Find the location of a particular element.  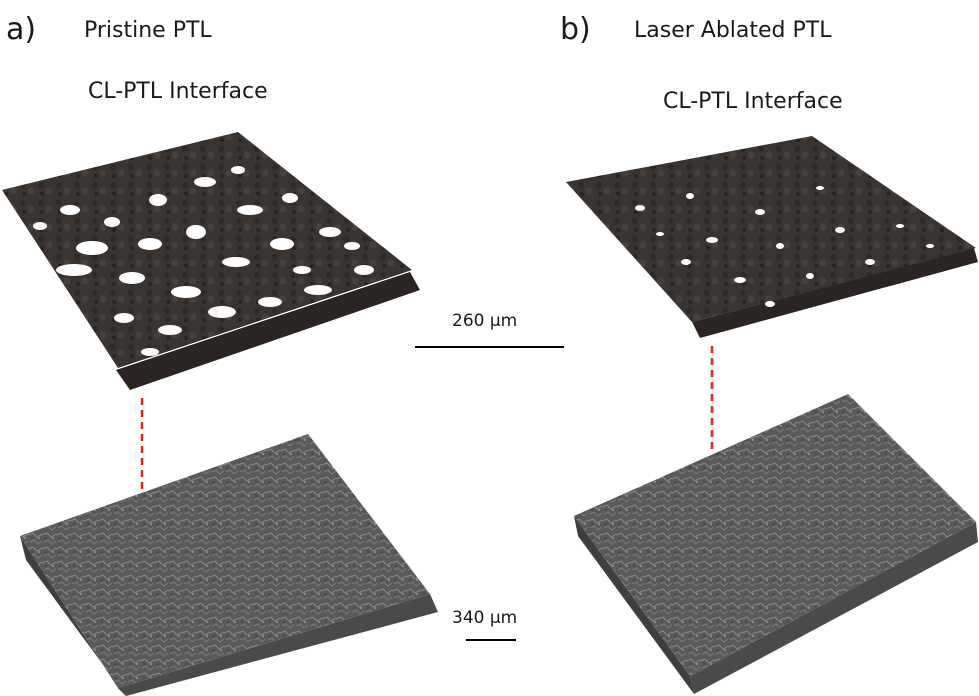

panel-b-surface-top is located at coordinates (771, 229).